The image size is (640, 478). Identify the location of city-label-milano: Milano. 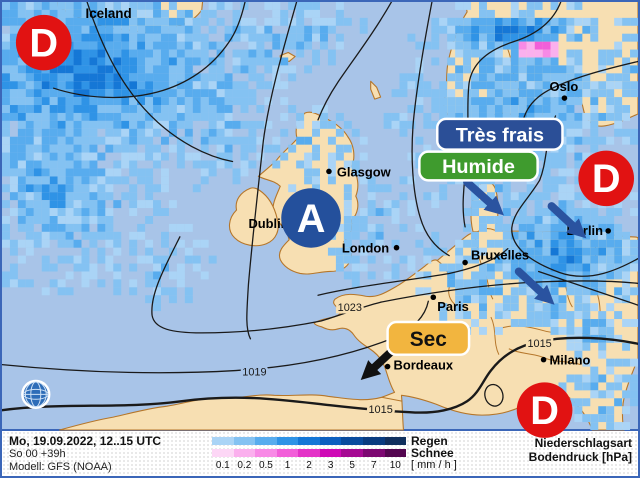
(570, 360).